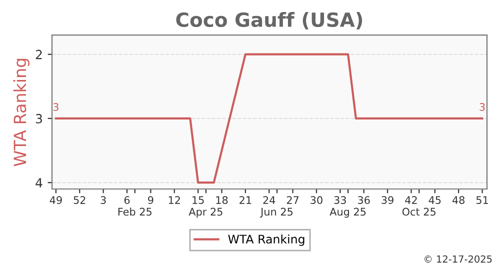  Describe the element at coordinates (198, 200) in the screenshot. I see `x-tick-label: 15` at that location.